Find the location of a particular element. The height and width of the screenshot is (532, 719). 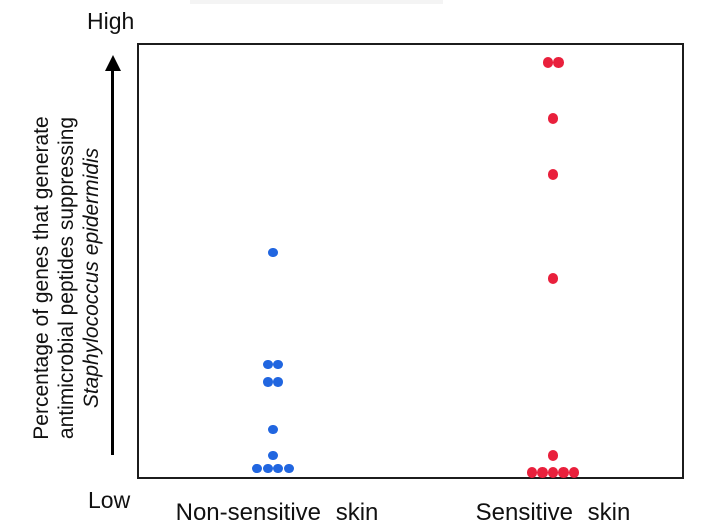

x-axis-label-sensitive-skin: Sensitive skin is located at coordinates (553, 512).